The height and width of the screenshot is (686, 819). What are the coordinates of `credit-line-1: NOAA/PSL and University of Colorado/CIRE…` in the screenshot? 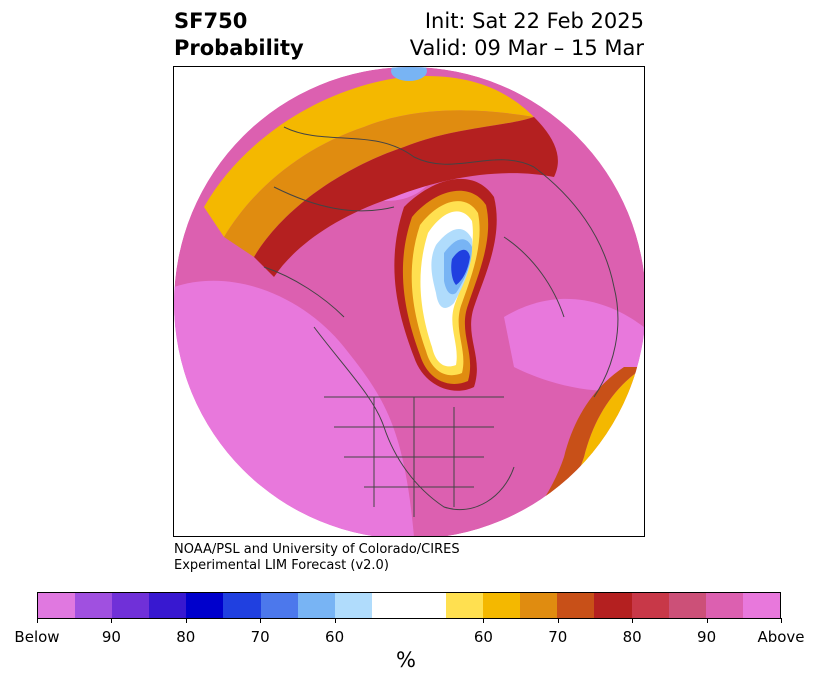 It's located at (317, 549).